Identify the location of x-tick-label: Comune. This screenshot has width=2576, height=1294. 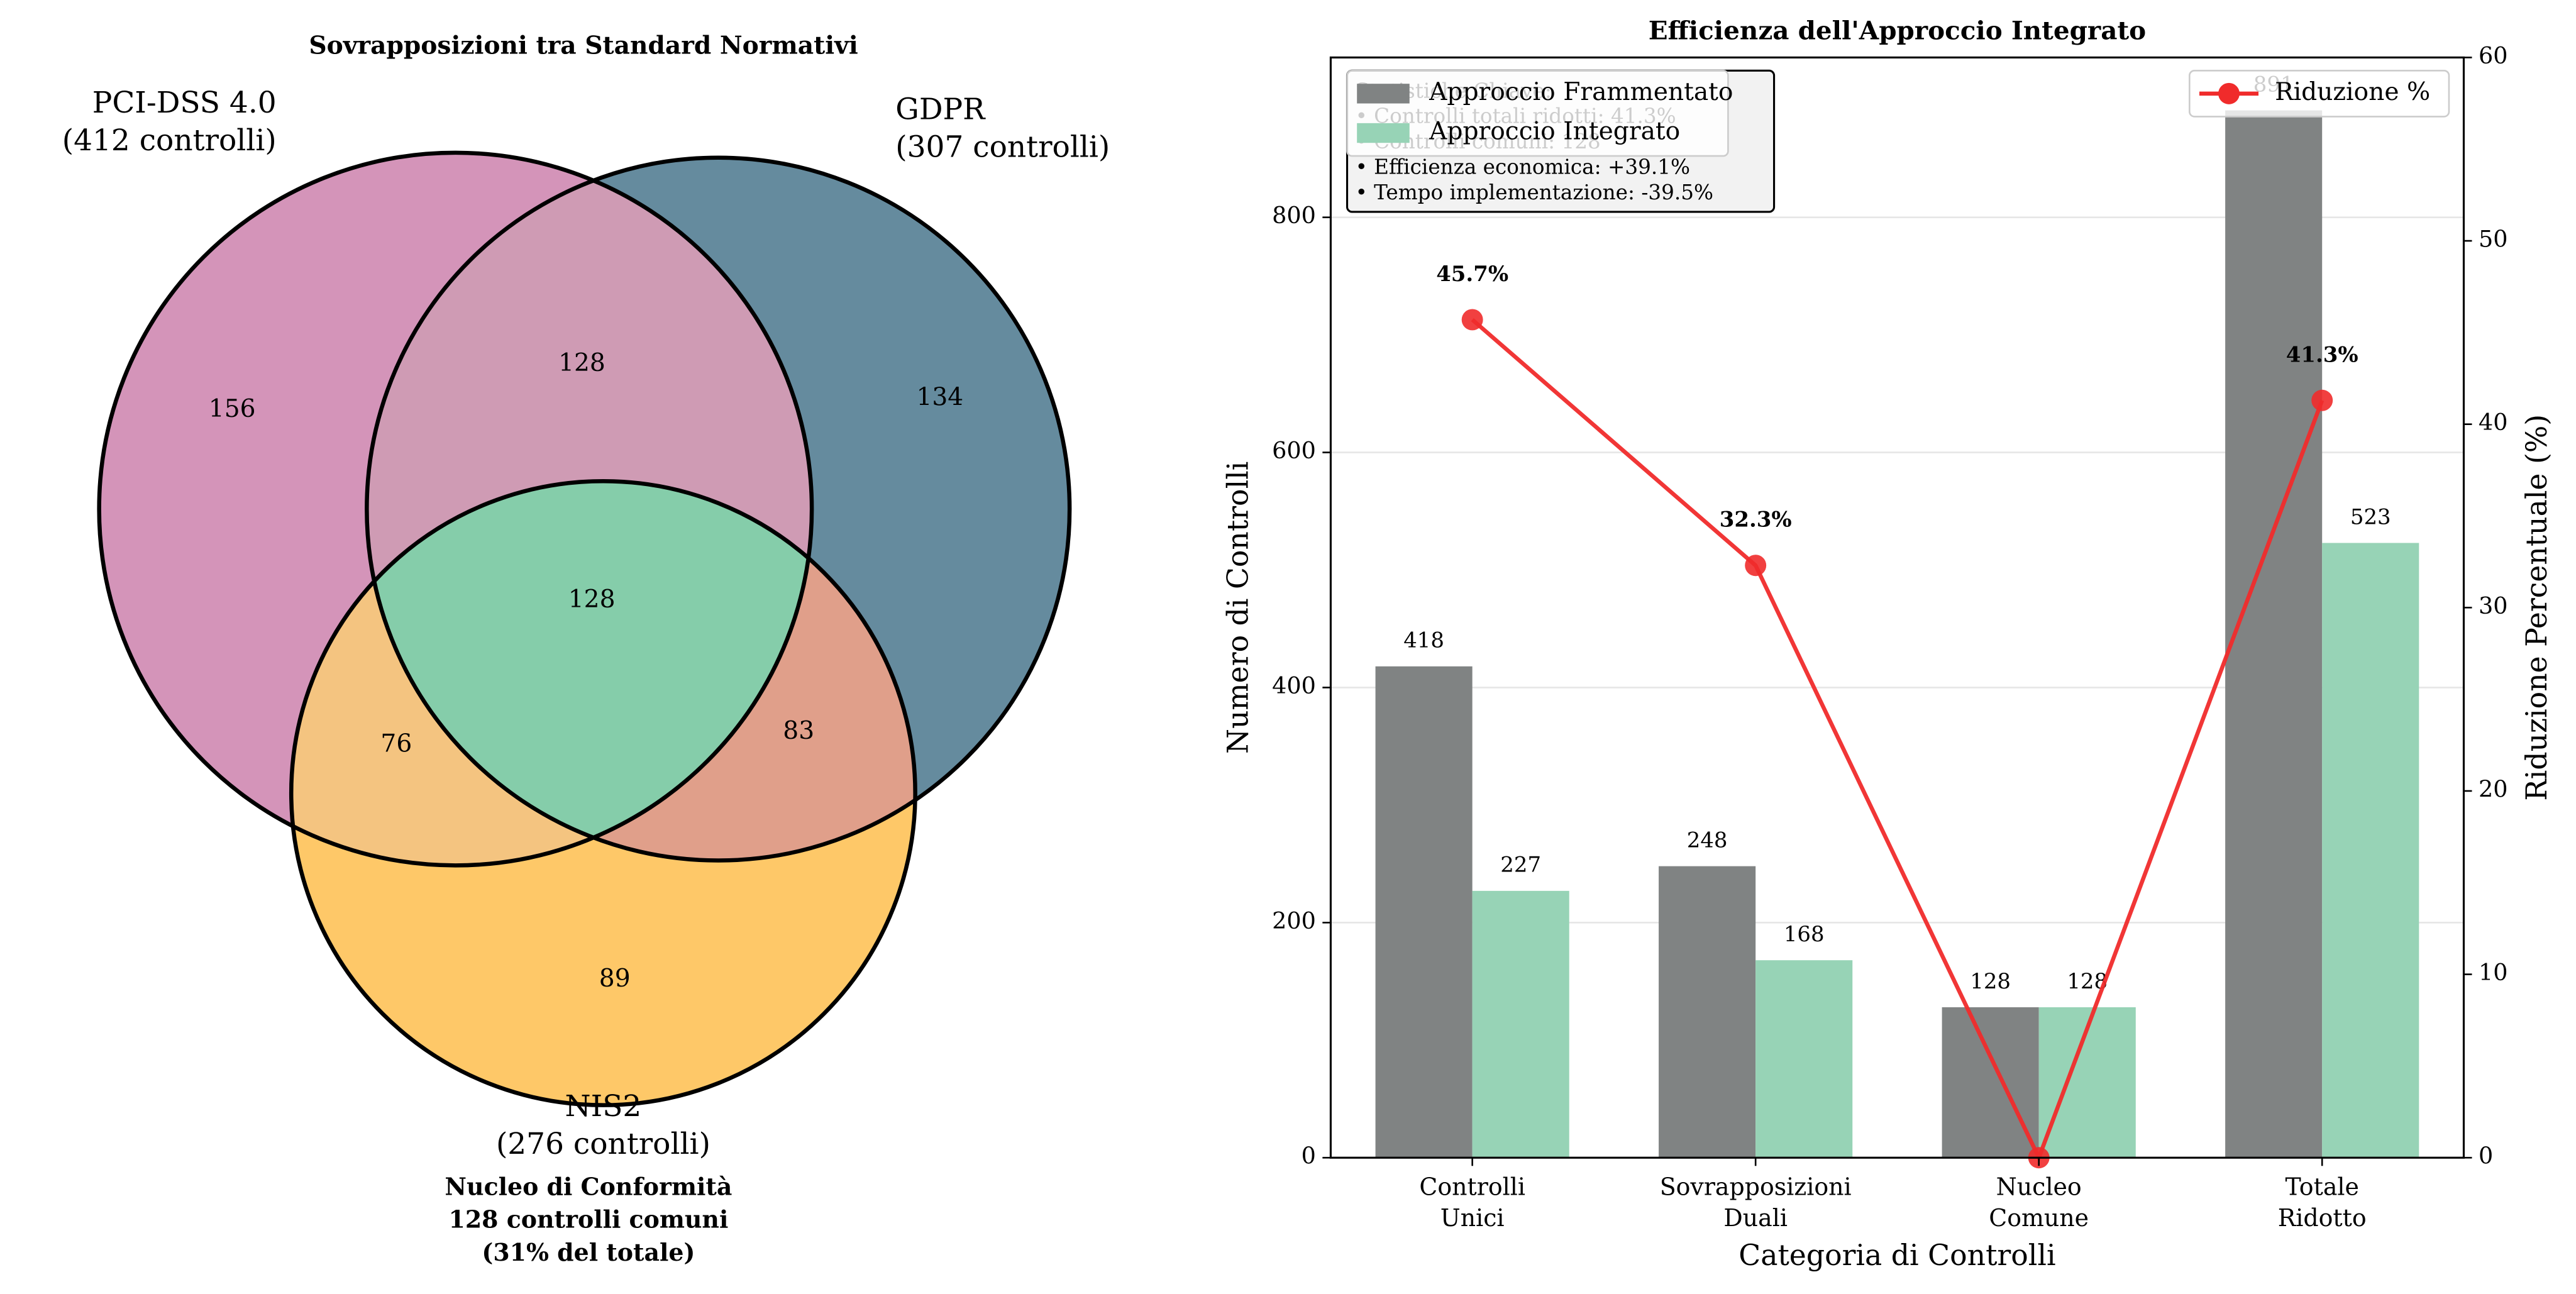
(2039, 1218).